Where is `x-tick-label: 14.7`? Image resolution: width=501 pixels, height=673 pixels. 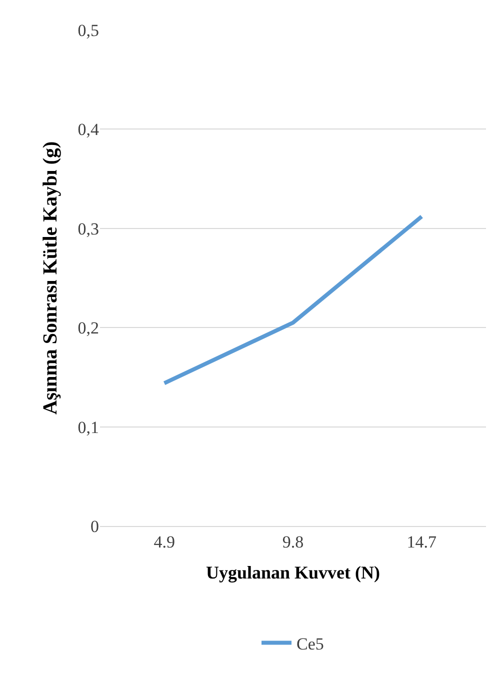 x-tick-label: 14.7 is located at coordinates (422, 542).